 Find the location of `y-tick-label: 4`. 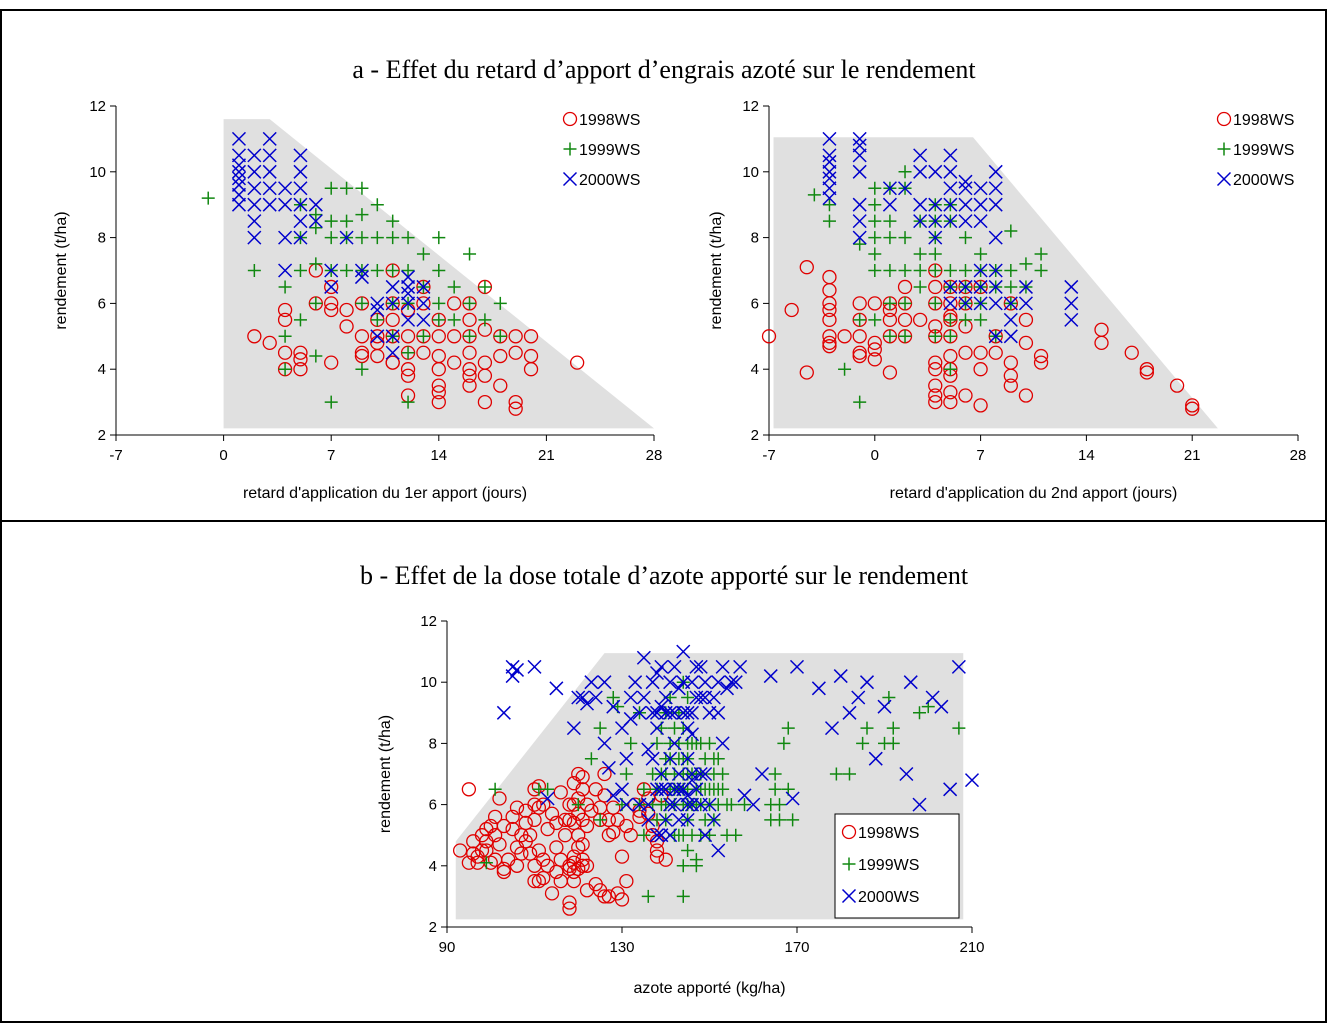

y-tick-label: 4 is located at coordinates (433, 866).